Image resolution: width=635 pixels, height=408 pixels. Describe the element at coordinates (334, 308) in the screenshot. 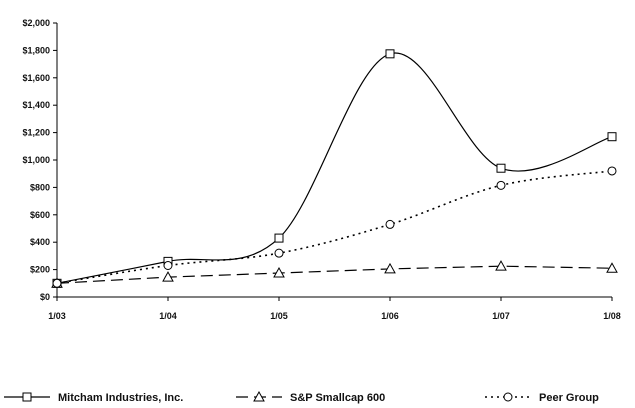

I see `x-axis: 1/03 1/04 1/05 1/06 1/07 1/08` at that location.